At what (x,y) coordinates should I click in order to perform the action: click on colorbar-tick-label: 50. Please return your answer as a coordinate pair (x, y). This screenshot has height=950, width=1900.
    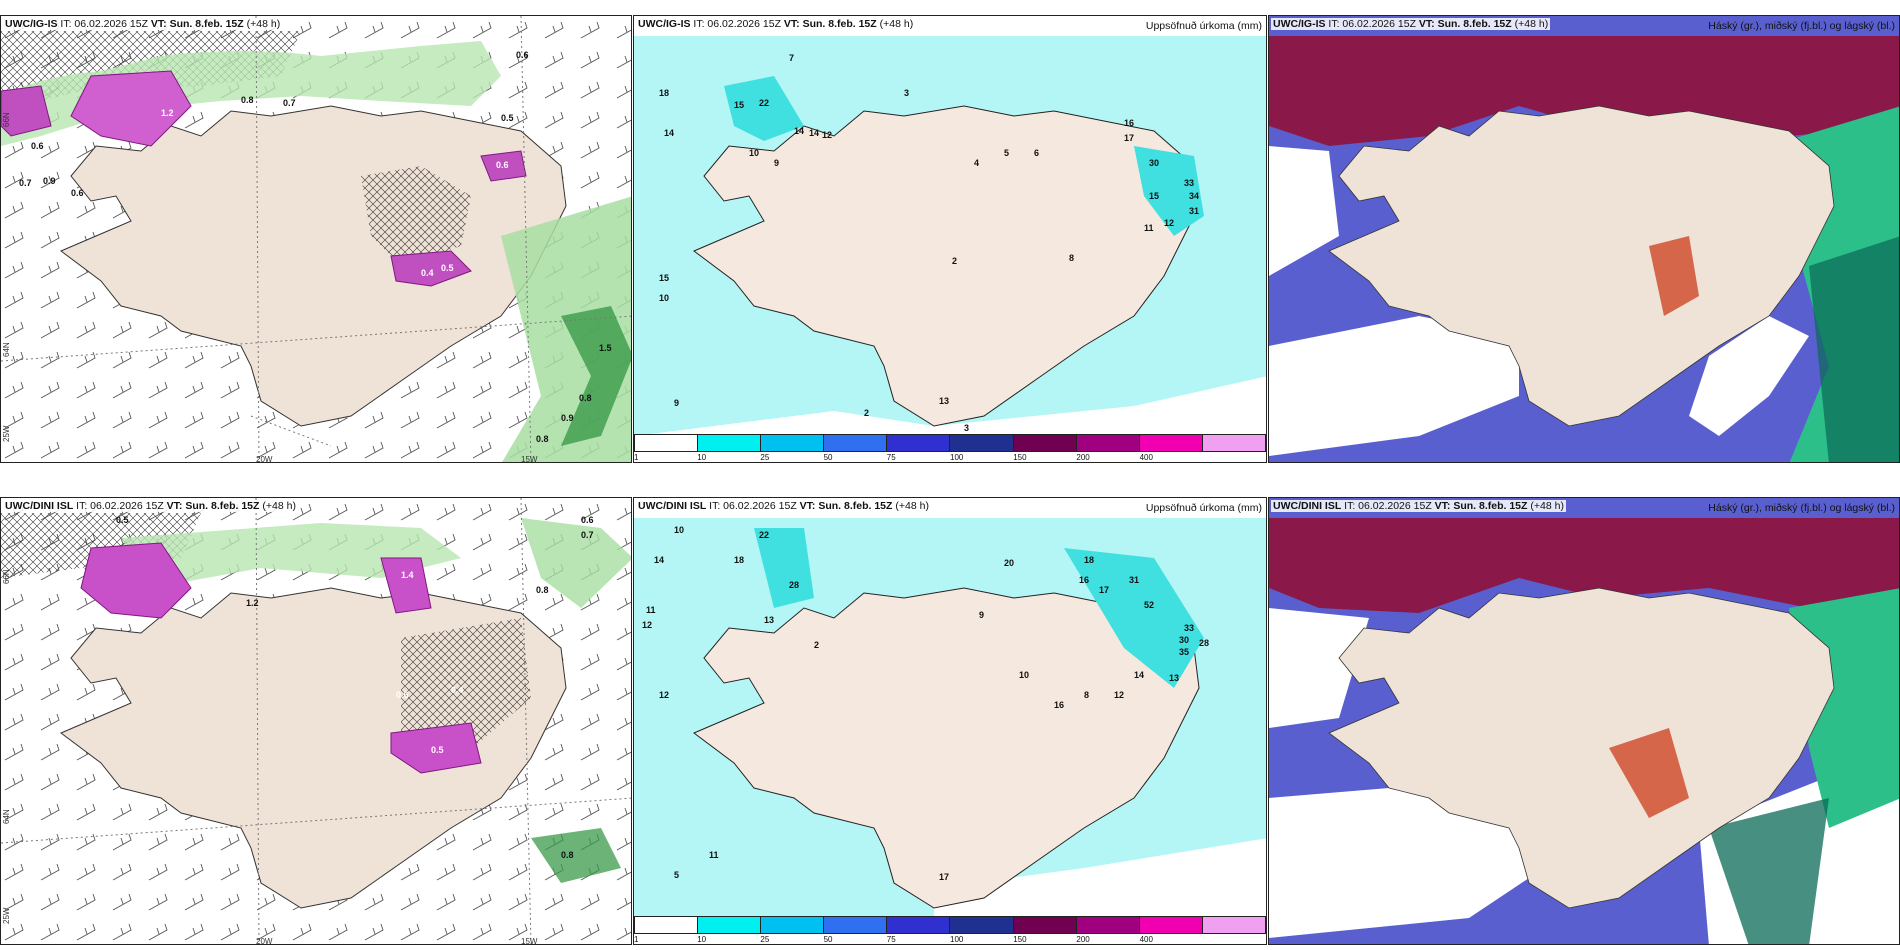
    Looking at the image, I should click on (828, 457).